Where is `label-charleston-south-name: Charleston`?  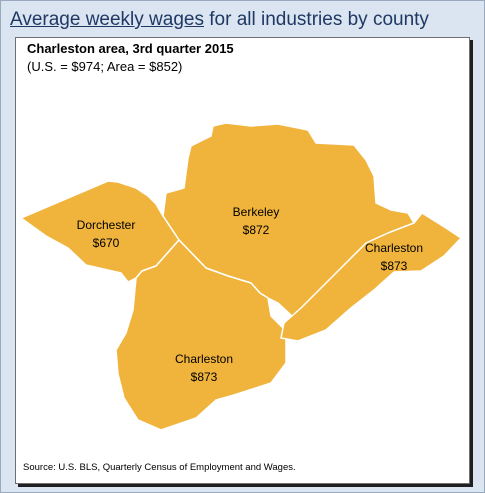
label-charleston-south-name: Charleston is located at coordinates (204, 359).